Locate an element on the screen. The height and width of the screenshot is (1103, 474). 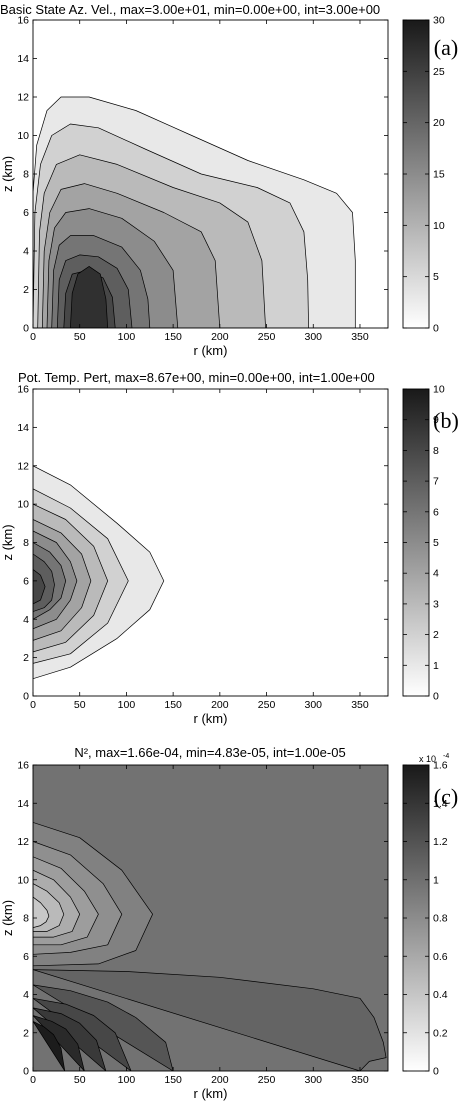
contour-group is located at coordinates (99, 572).